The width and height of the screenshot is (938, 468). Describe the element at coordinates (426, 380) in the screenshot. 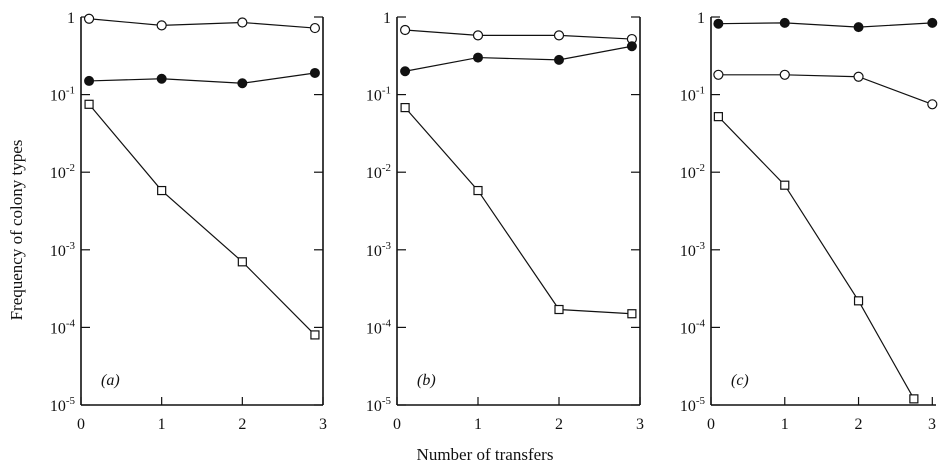

I see `panel-label: (b)` at that location.